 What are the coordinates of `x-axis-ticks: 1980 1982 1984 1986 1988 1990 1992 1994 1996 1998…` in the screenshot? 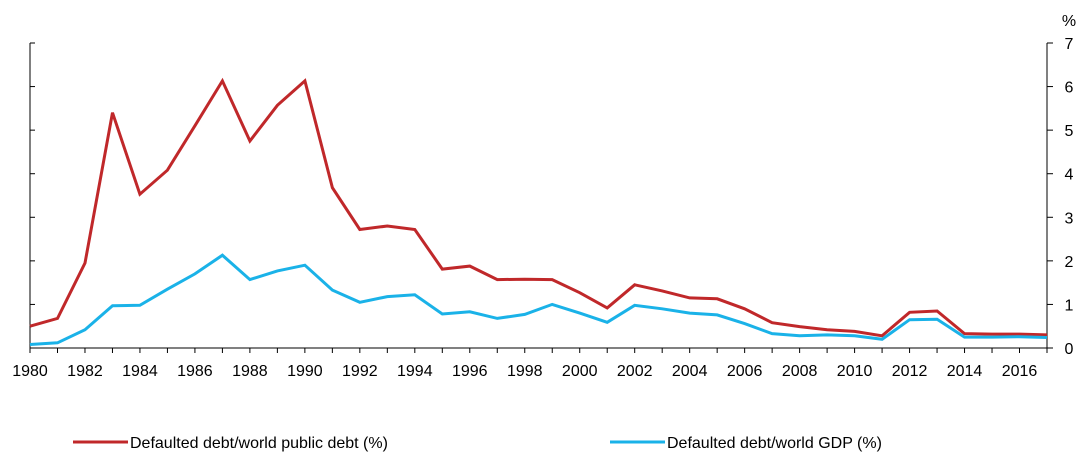 It's located at (530, 364).